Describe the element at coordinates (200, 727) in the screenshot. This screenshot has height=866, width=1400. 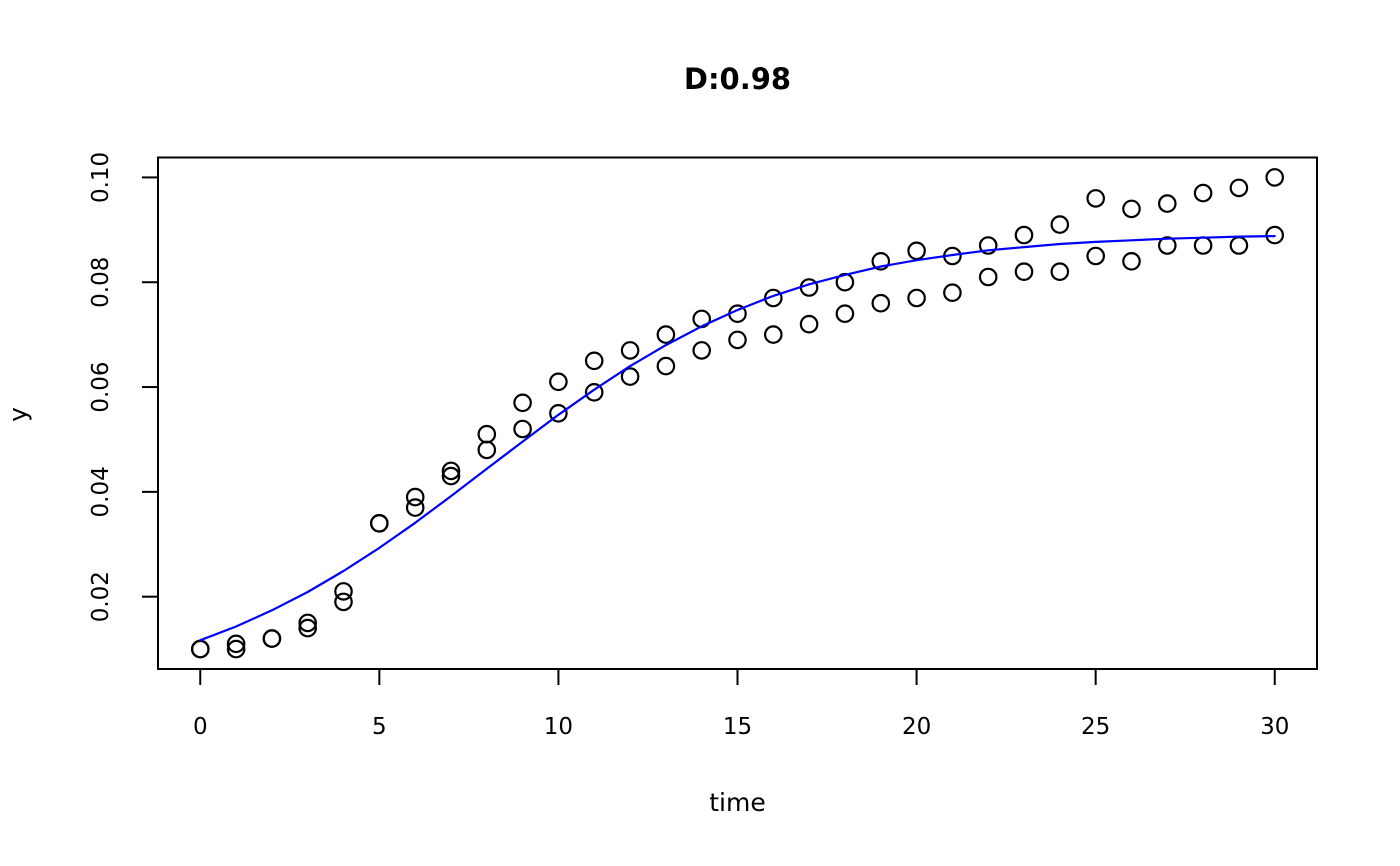
I see `x-tick-label: 0` at that location.